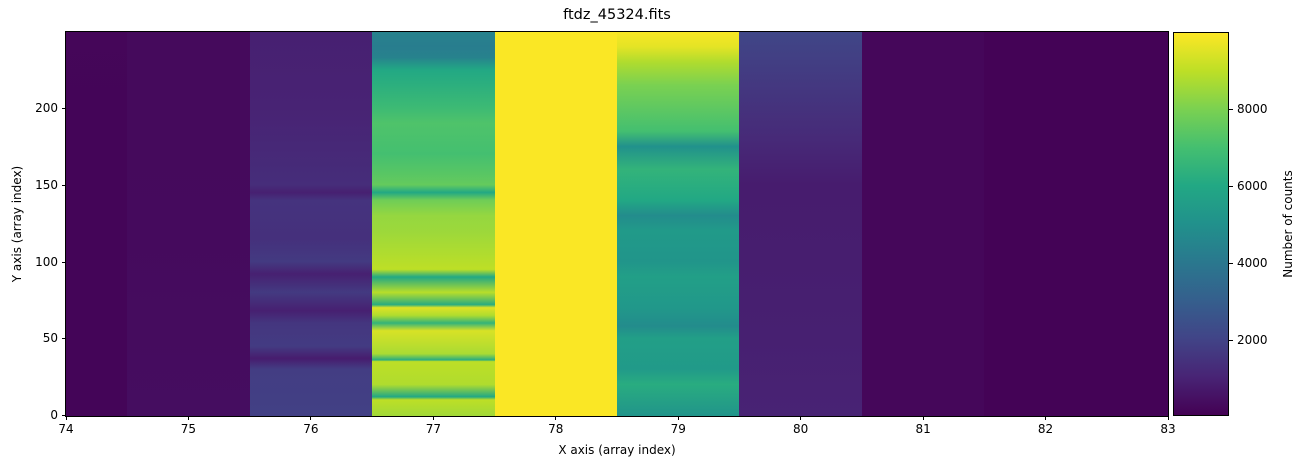  Describe the element at coordinates (311, 429) in the screenshot. I see `x-tick-label: 76` at that location.